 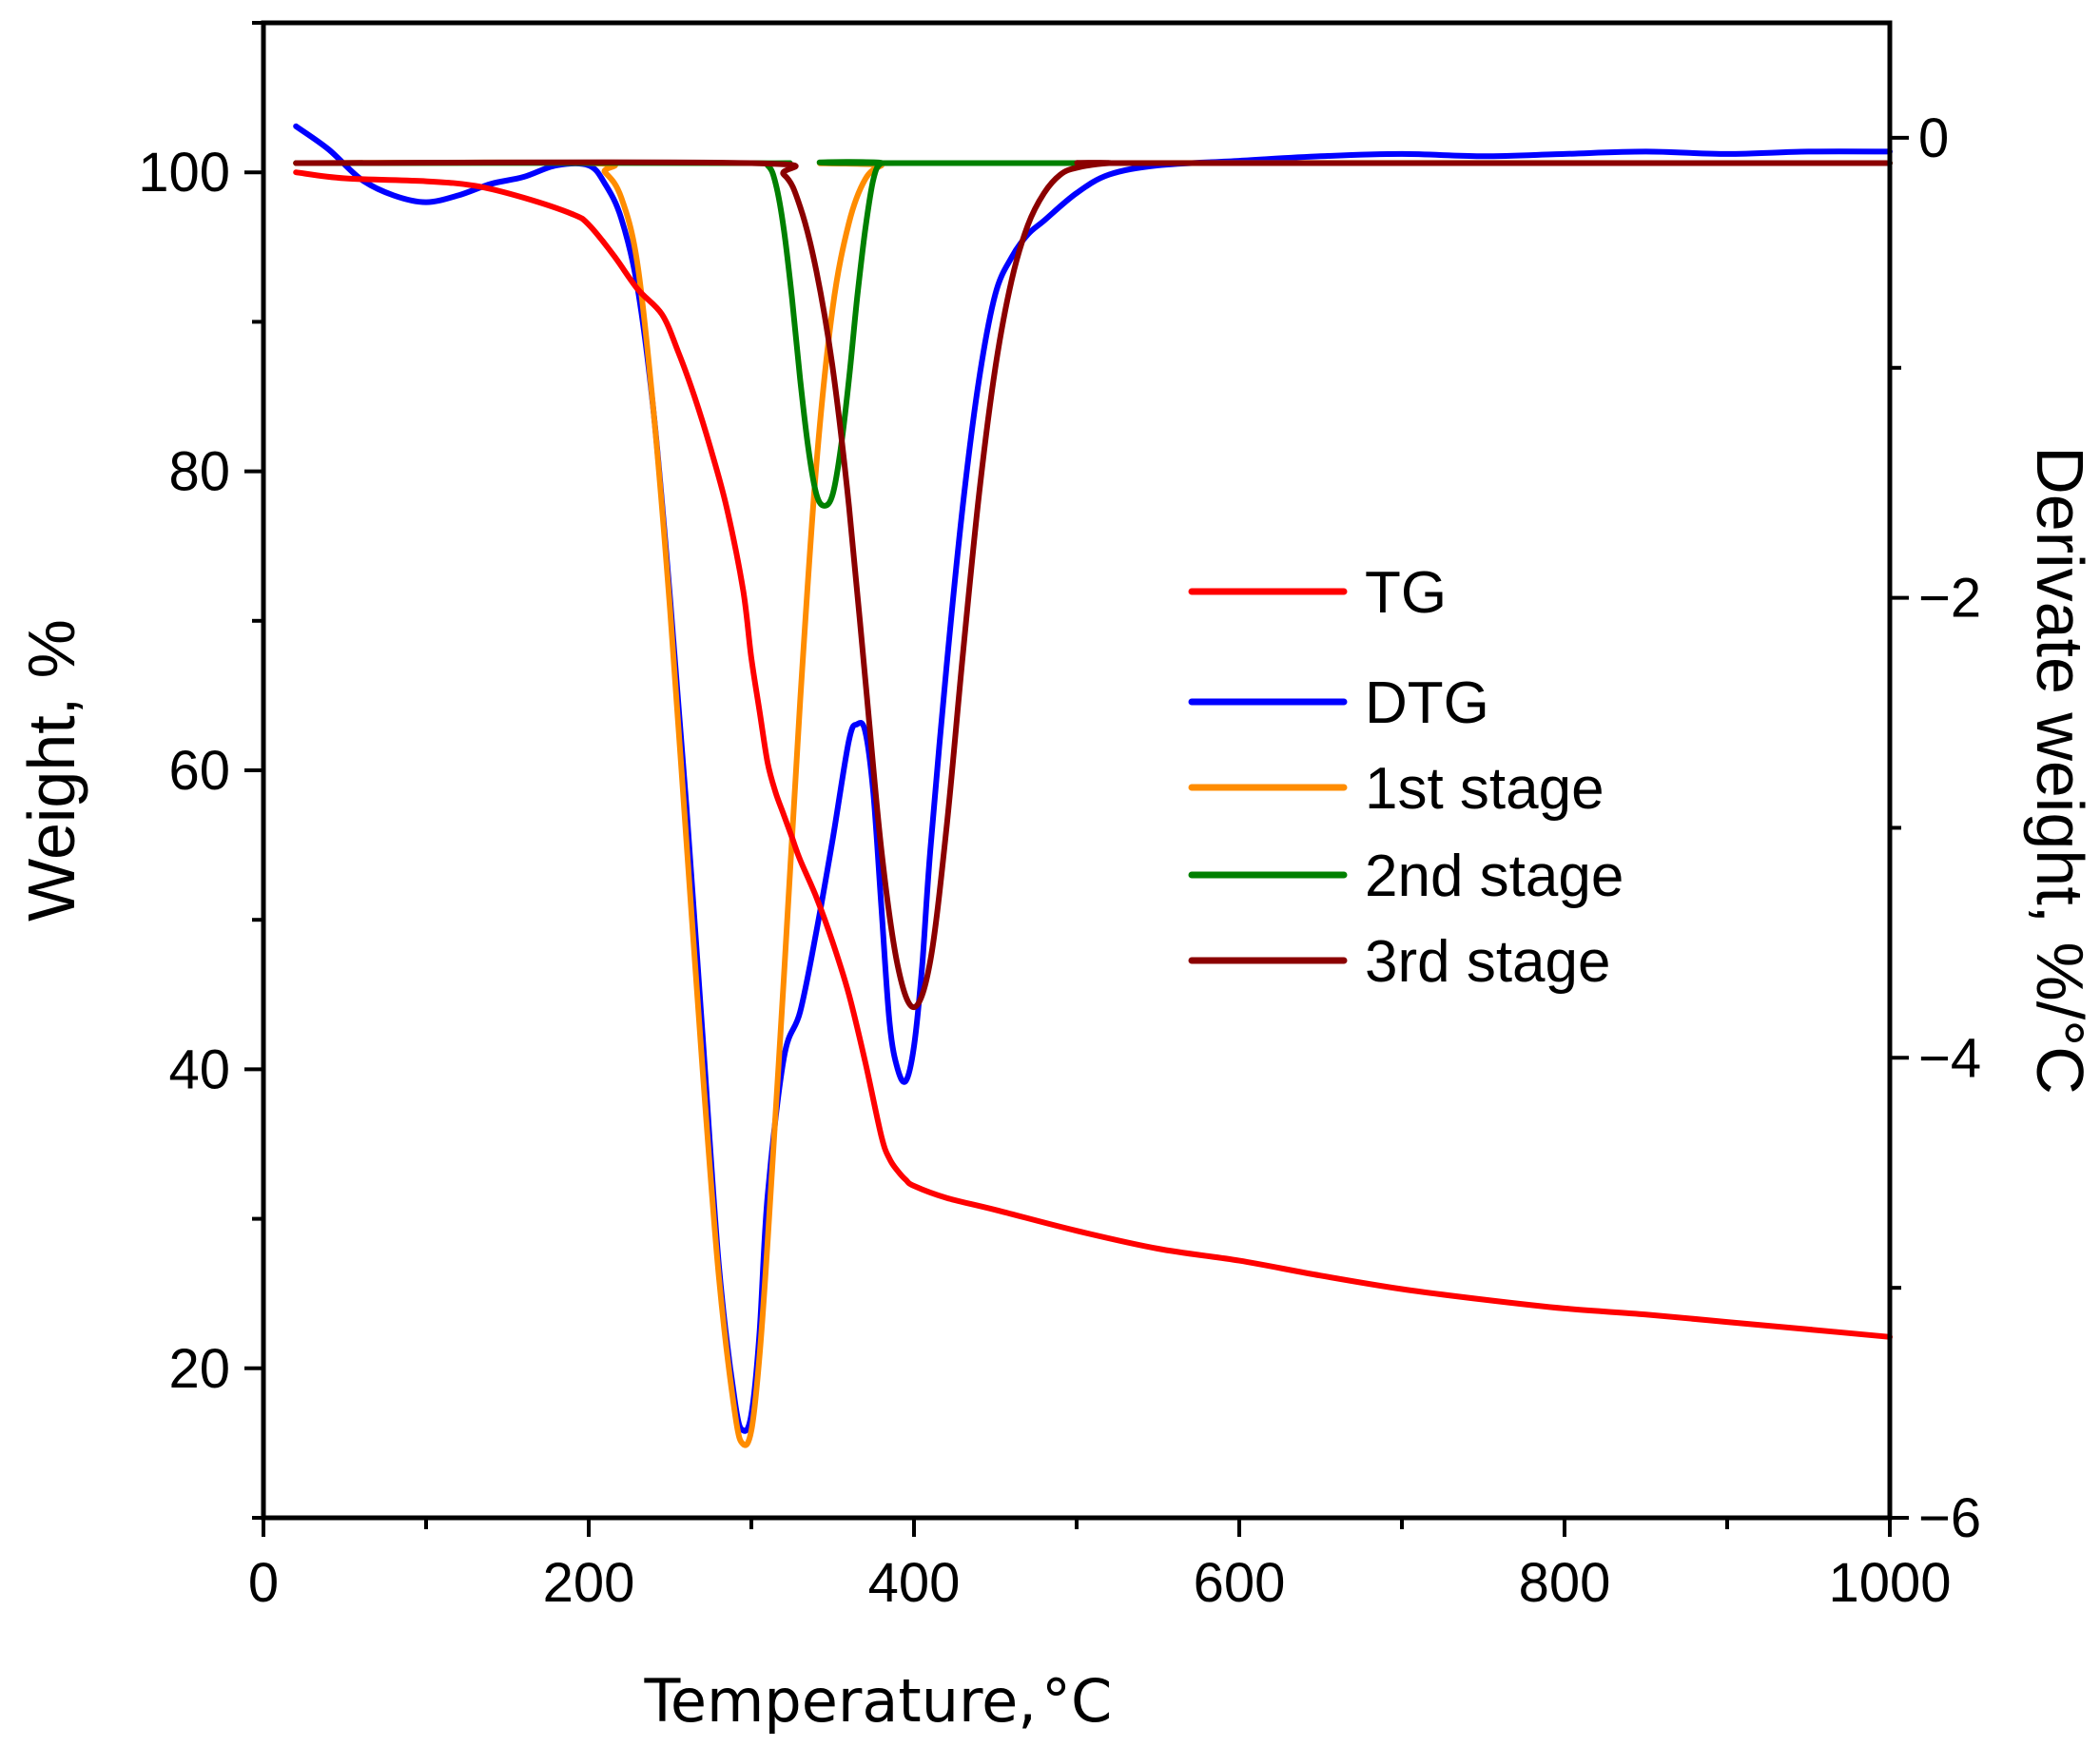 I want to click on y-left-tick-label: 60, so click(x=199, y=771).